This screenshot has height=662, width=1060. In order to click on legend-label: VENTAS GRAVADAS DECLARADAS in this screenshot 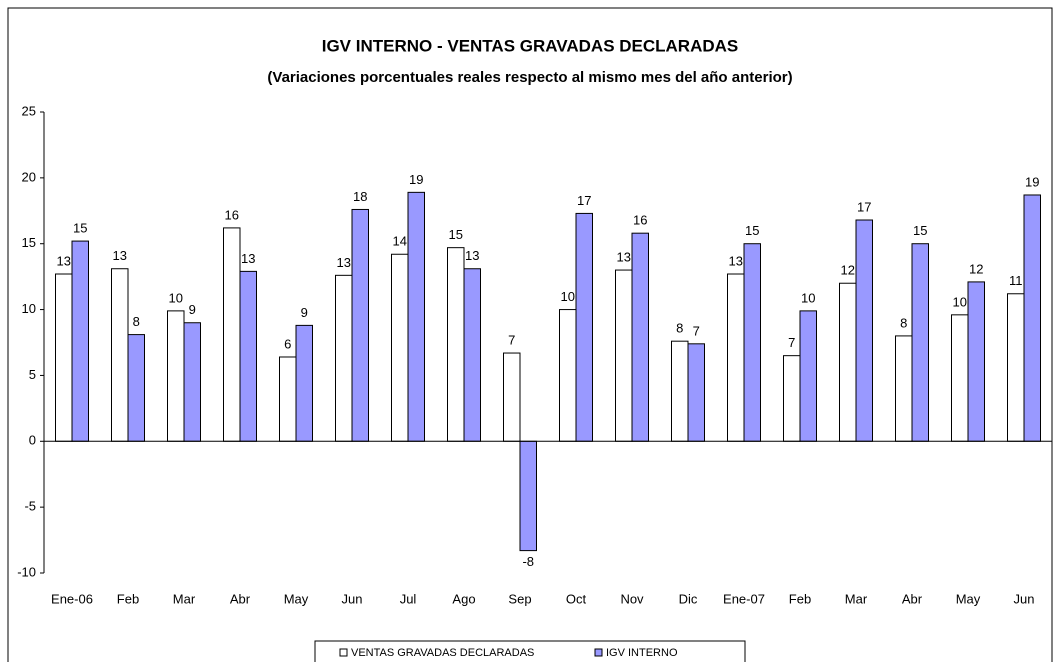, I will do `click(442, 653)`.